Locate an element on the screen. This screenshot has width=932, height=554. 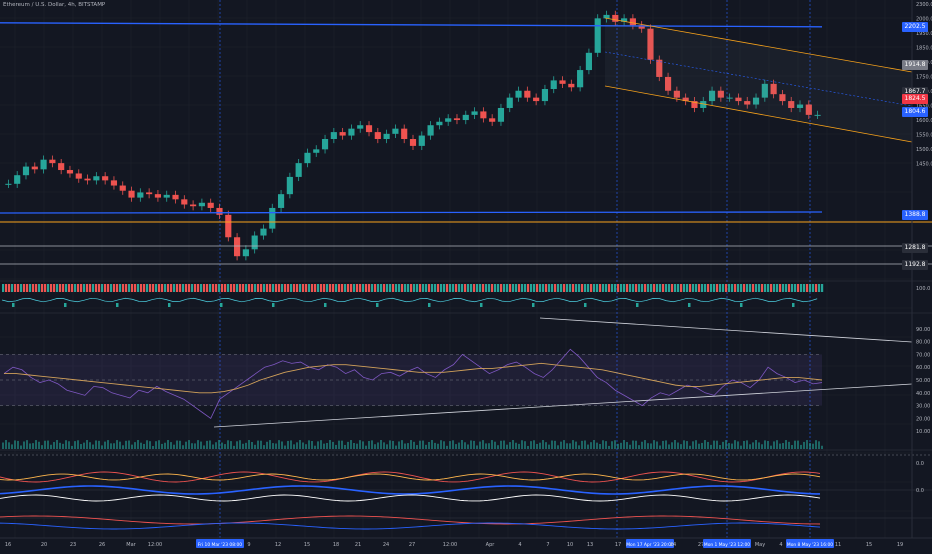
time-tick-label: 4 is located at coordinates (780, 545).